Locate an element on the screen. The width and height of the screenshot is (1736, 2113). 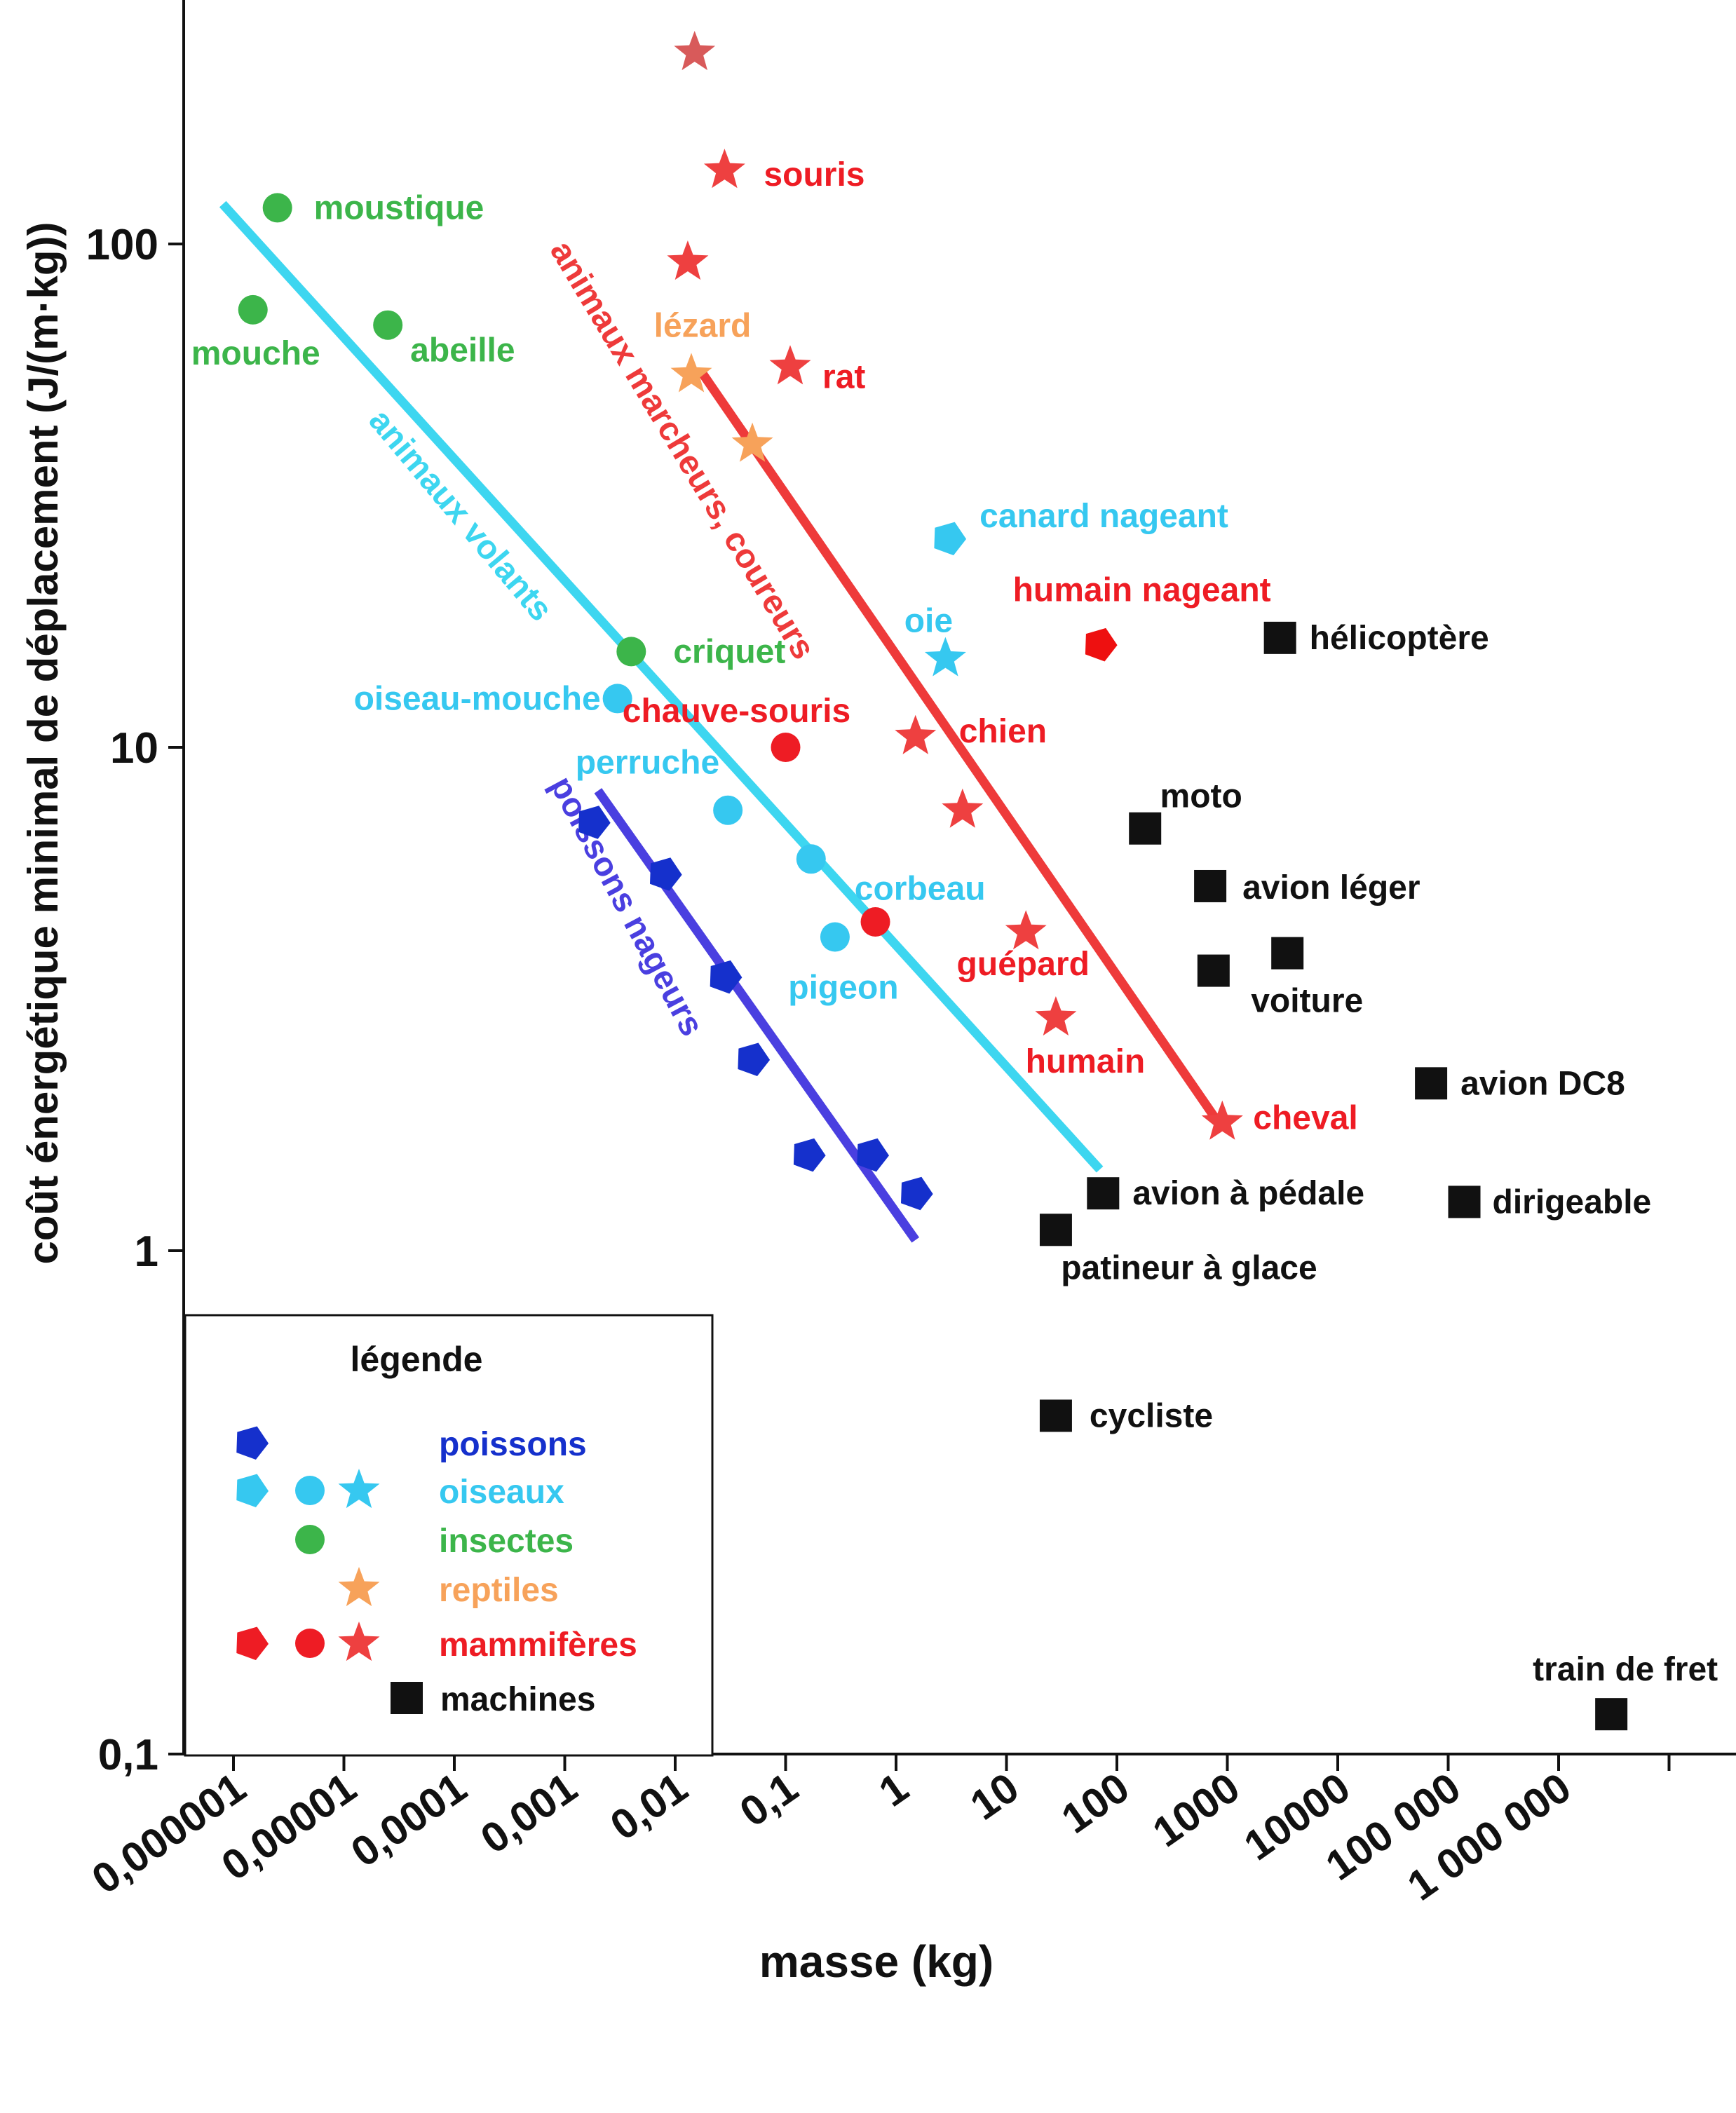
x-tick-label: 100 is located at coordinates (1095, 1803).